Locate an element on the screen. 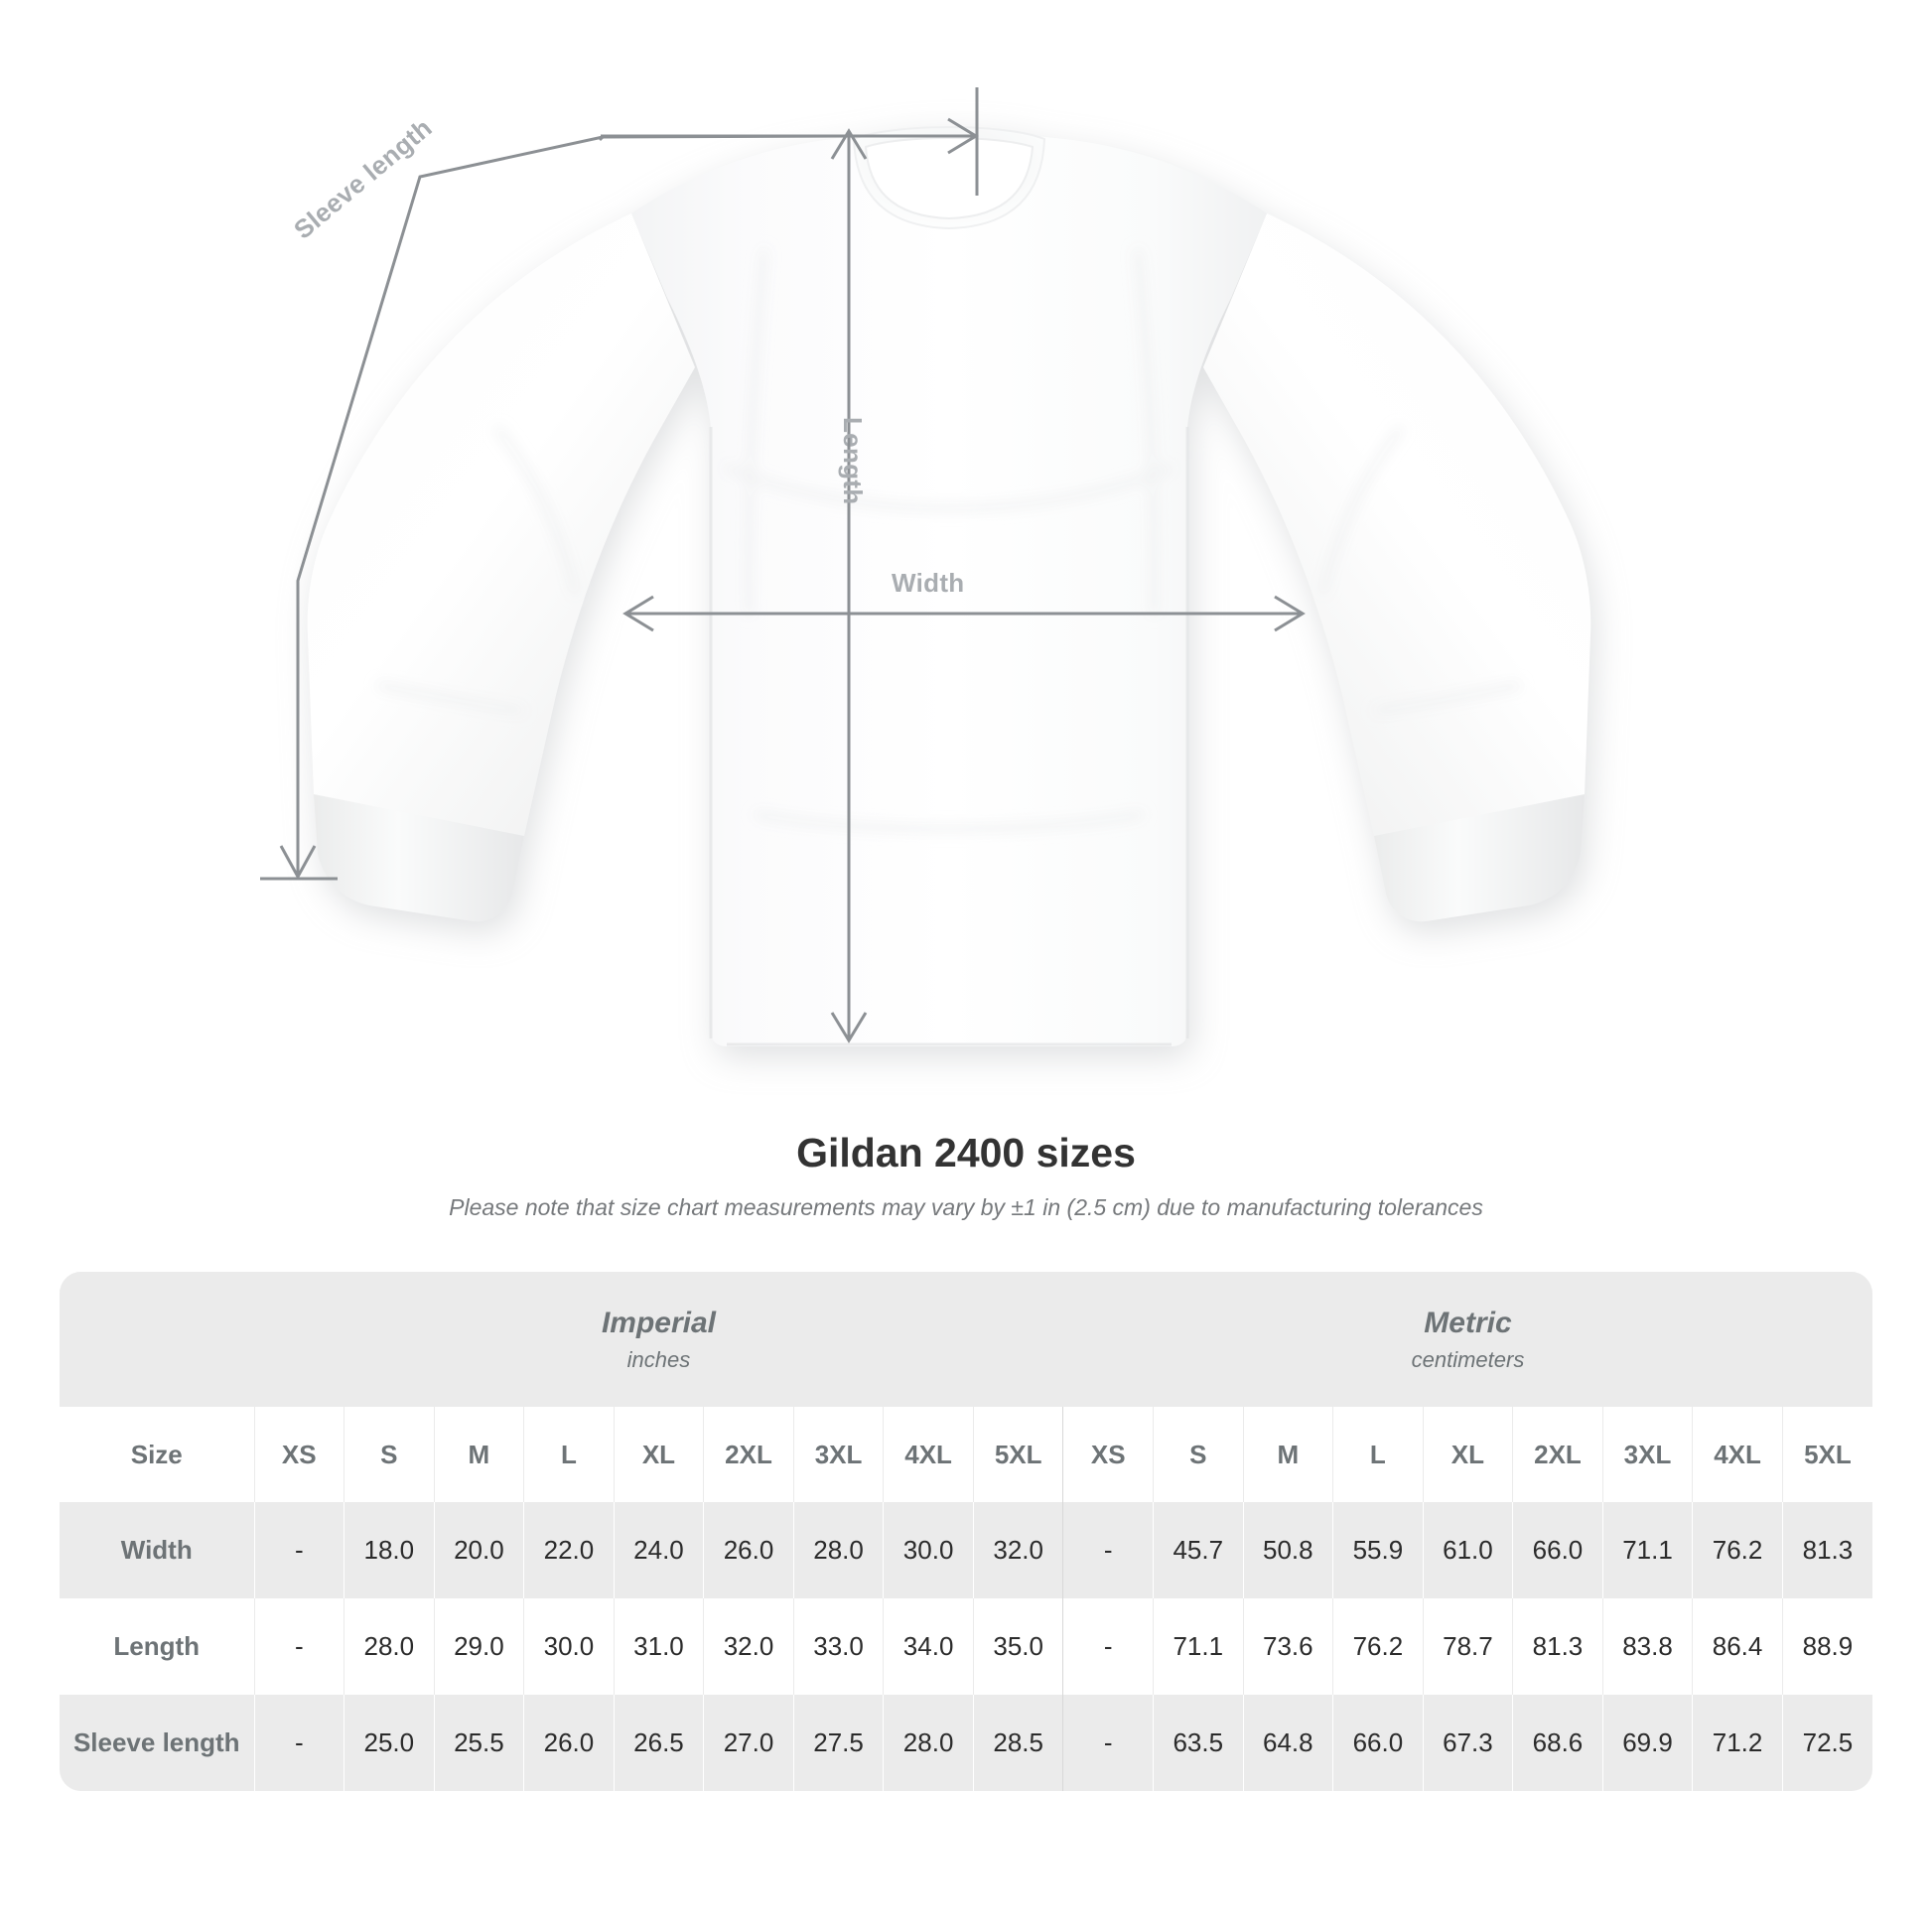 This screenshot has width=1932, height=1932. unit-group-subtitle: inches is located at coordinates (658, 1359).